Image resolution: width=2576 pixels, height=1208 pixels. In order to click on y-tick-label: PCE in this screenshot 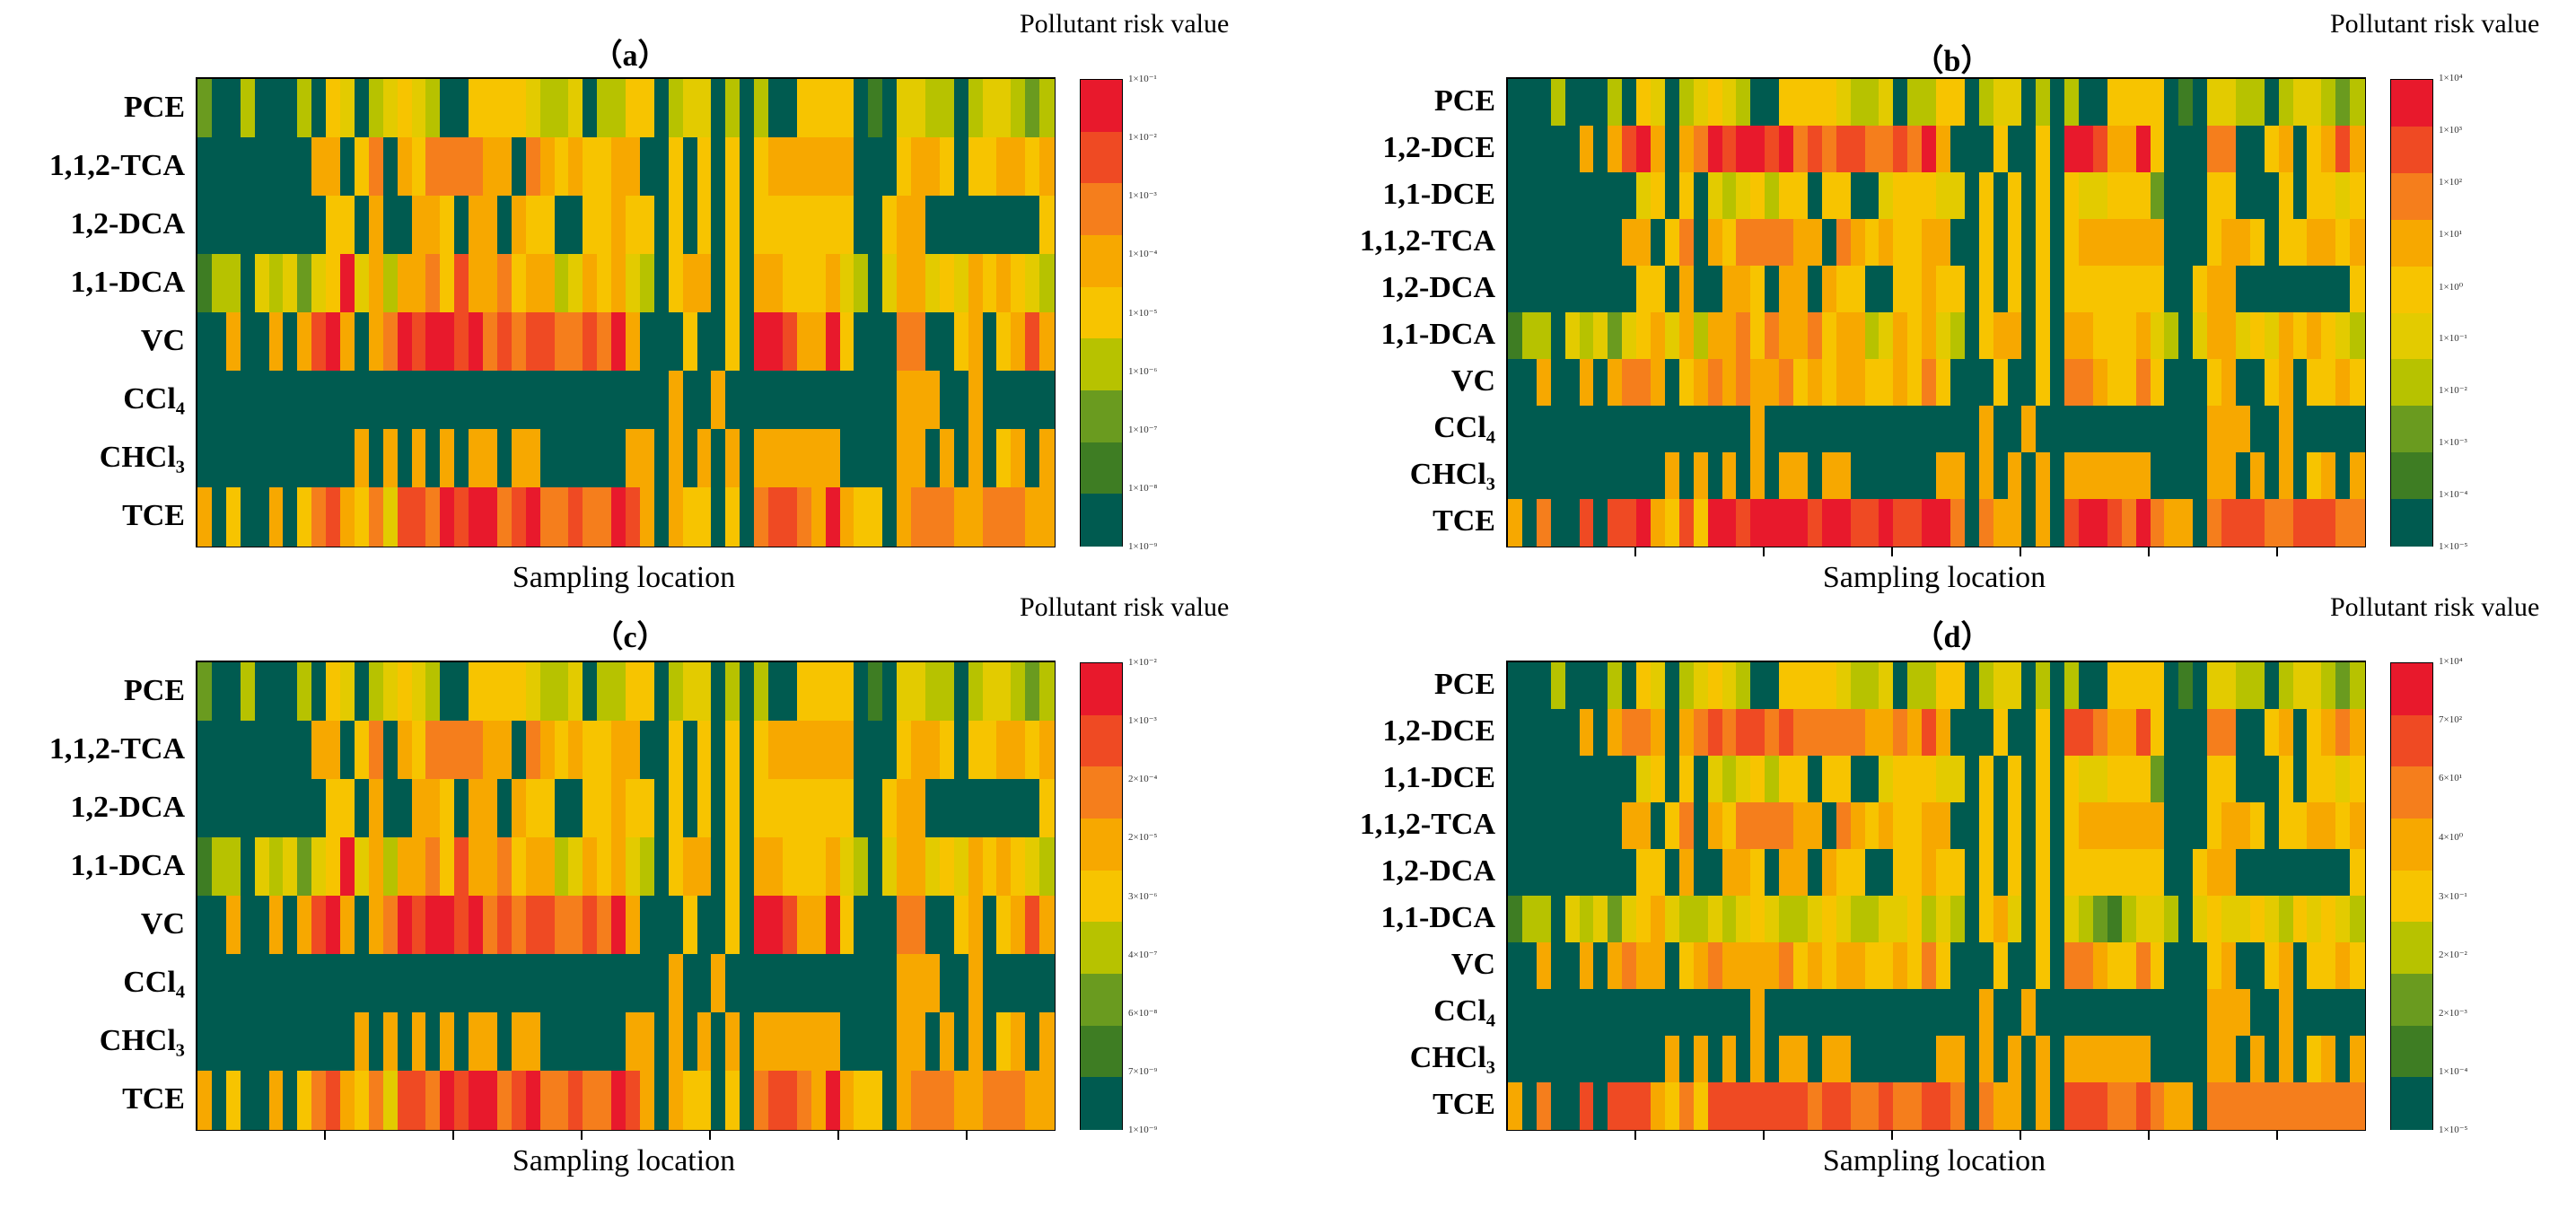, I will do `click(154, 107)`.